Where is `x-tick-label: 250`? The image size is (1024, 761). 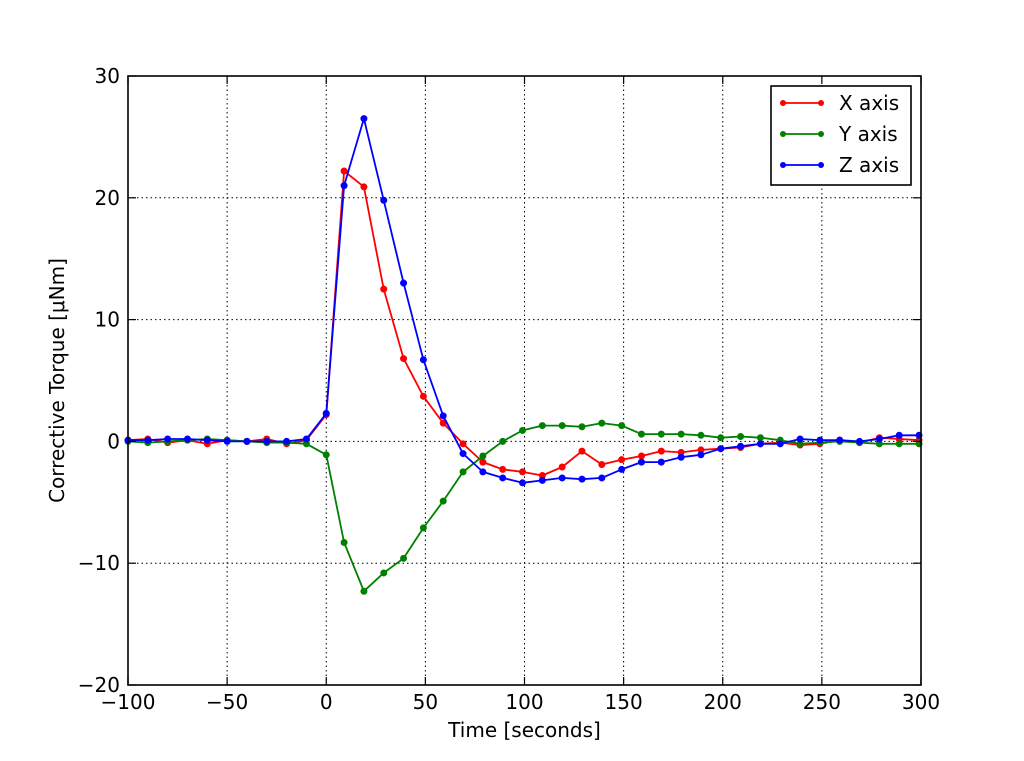
x-tick-label: 250 is located at coordinates (822, 702).